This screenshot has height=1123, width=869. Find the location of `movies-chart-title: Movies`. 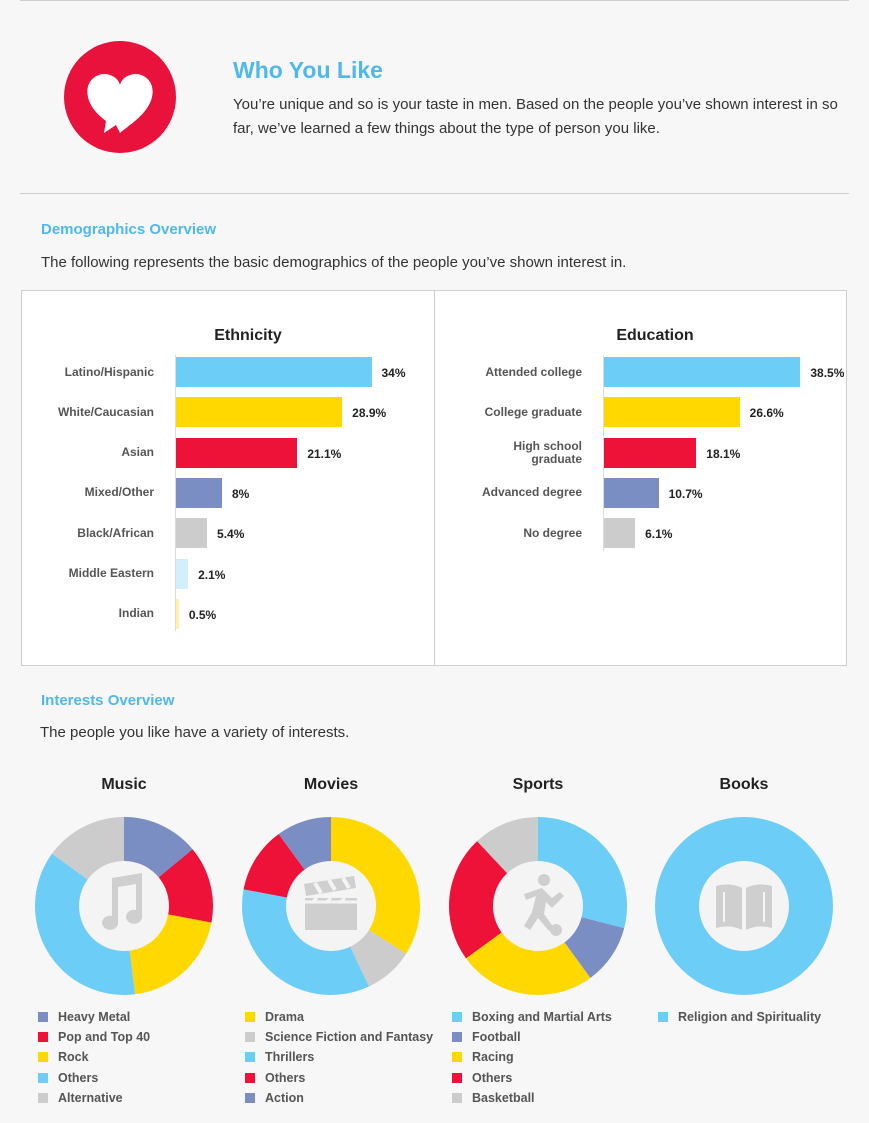

movies-chart-title: Movies is located at coordinates (331, 784).